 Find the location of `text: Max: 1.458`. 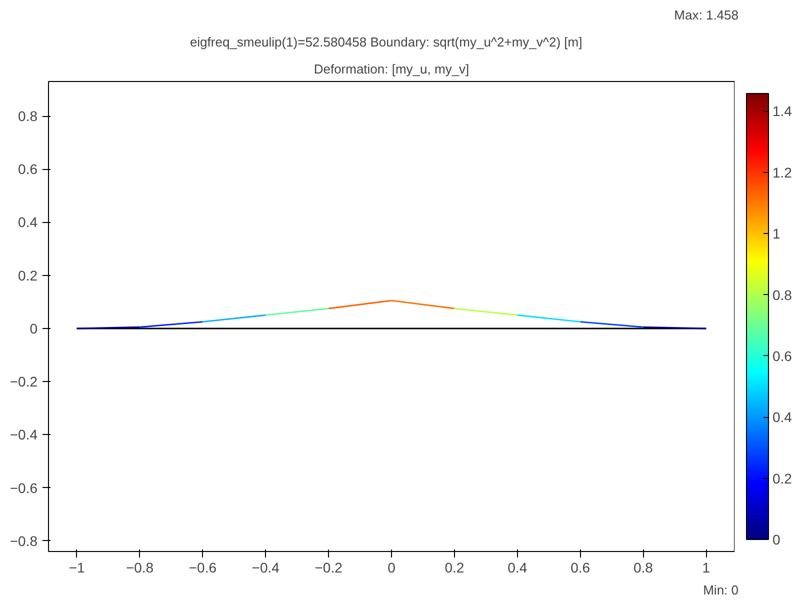

text: Max: 1.458 is located at coordinates (706, 15).